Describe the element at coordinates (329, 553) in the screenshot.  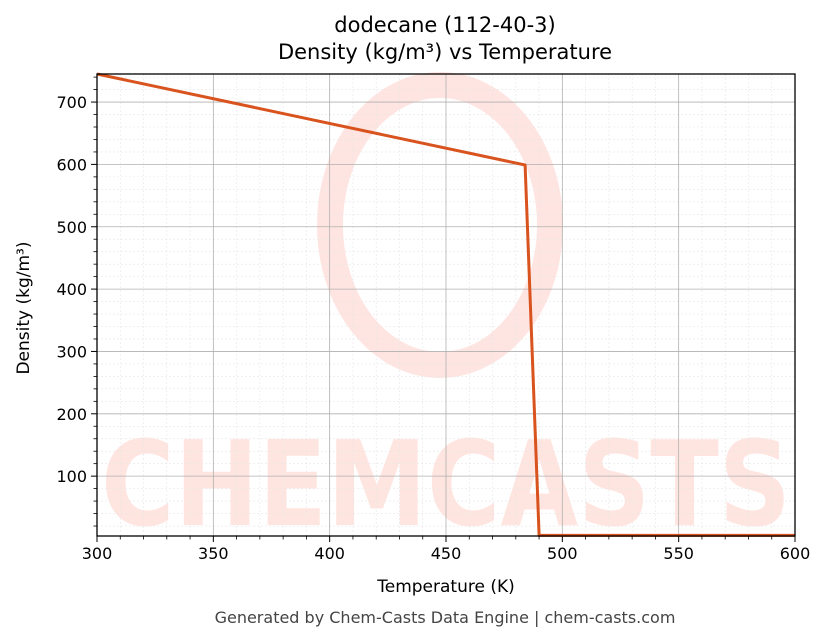
I see `x-tick-label: 400` at that location.